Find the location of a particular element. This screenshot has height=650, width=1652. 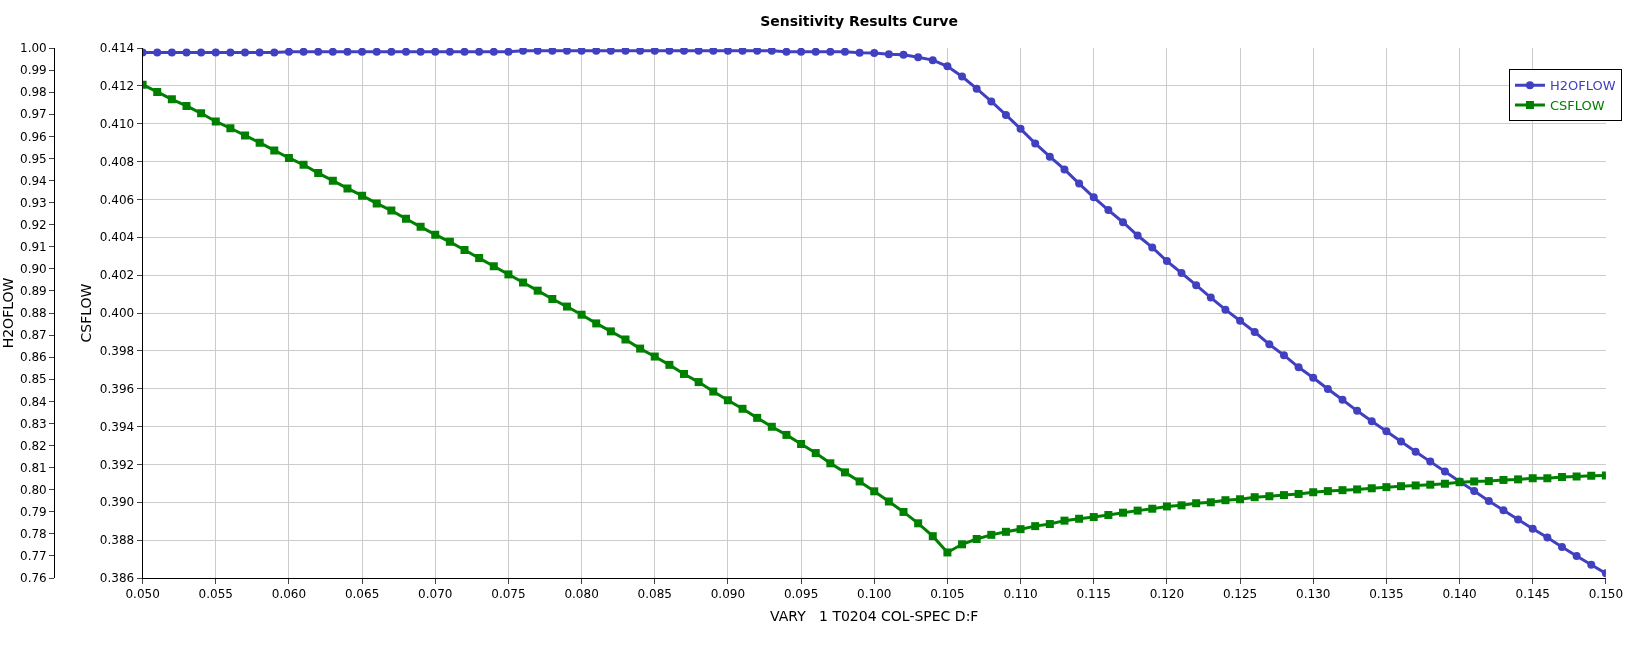

y2-tick-label: 0.406 is located at coordinates (117, 199).